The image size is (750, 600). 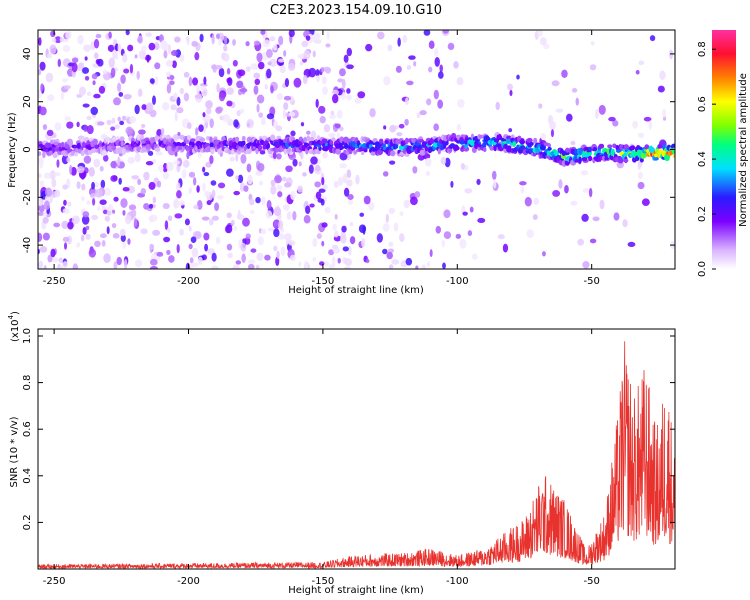 I want to click on heatmap-x-tick-label: -150, so click(x=323, y=281).